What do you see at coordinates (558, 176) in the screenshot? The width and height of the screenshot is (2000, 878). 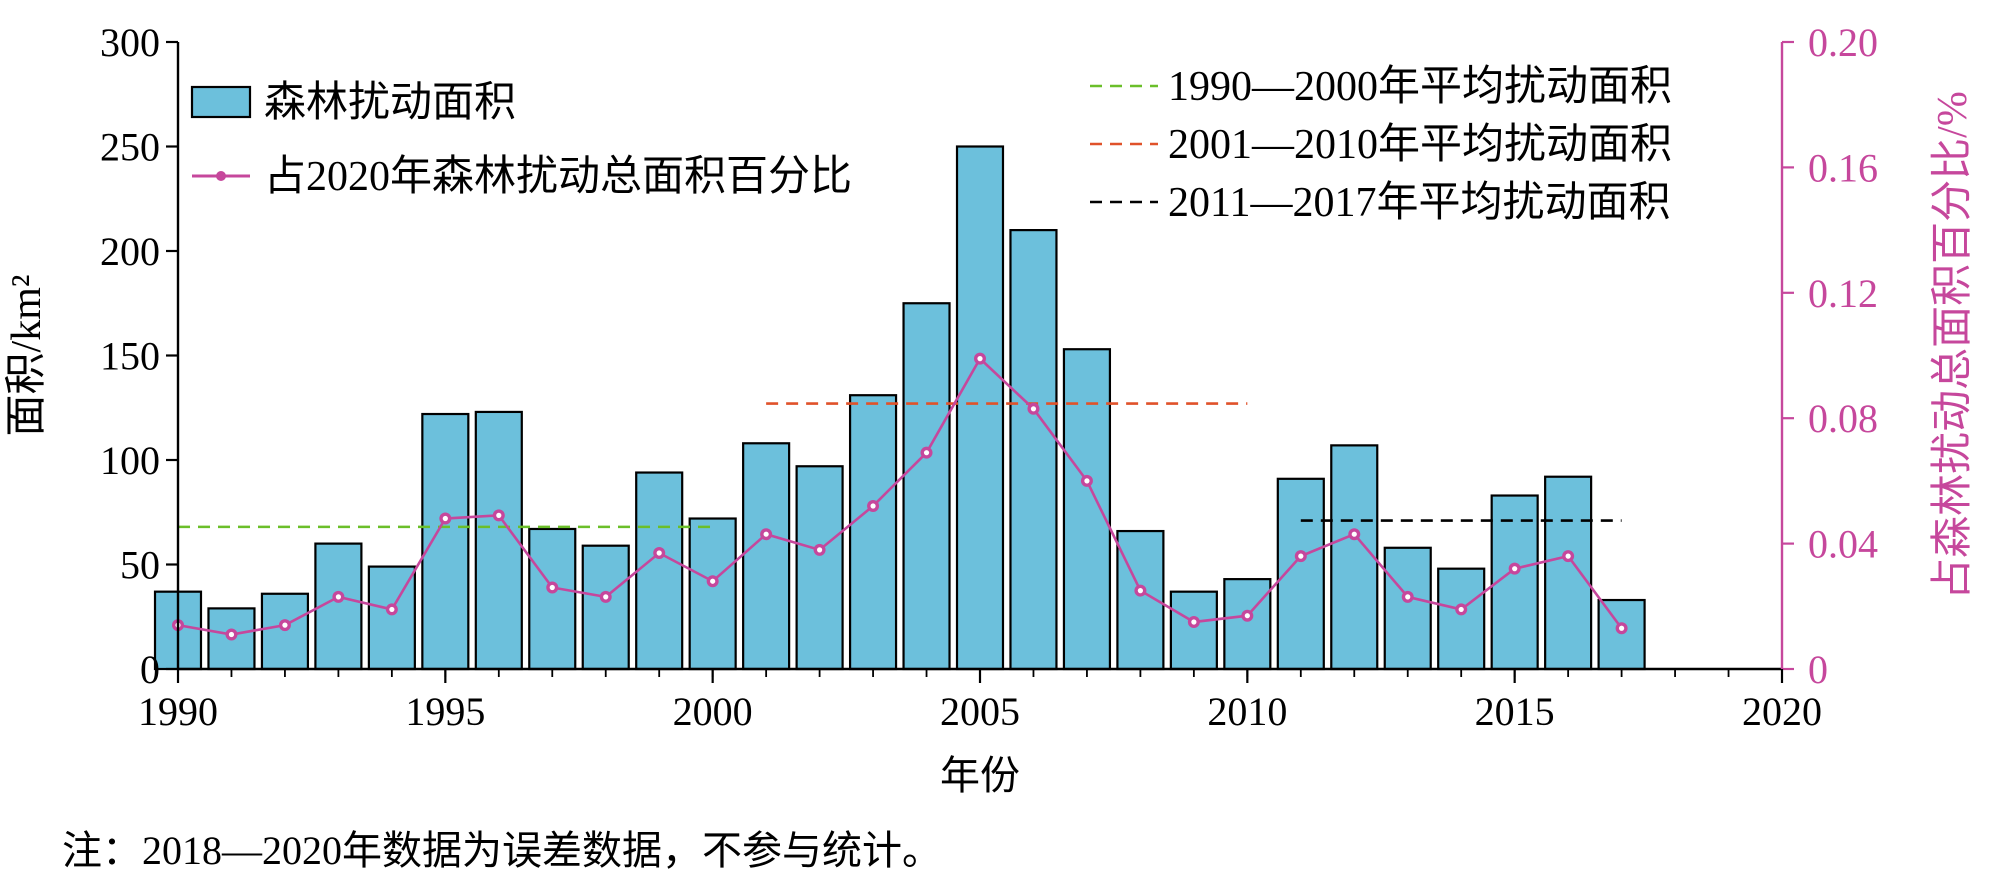 I see `legend-line-label: 占2020年森林扰动总面积百分比` at bounding box center [558, 176].